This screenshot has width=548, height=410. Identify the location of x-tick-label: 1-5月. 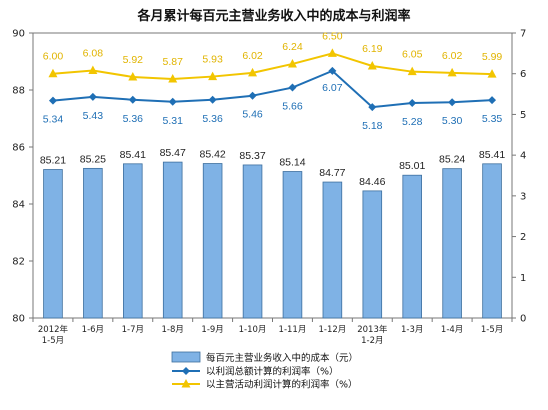
(492, 330).